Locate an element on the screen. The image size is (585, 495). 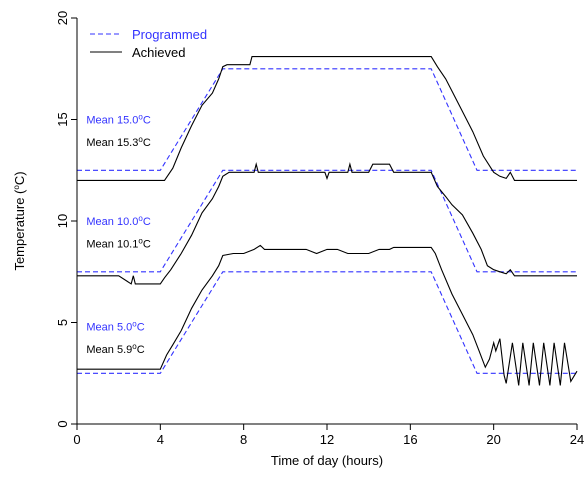
y-tick-label: 0 is located at coordinates (62, 423).